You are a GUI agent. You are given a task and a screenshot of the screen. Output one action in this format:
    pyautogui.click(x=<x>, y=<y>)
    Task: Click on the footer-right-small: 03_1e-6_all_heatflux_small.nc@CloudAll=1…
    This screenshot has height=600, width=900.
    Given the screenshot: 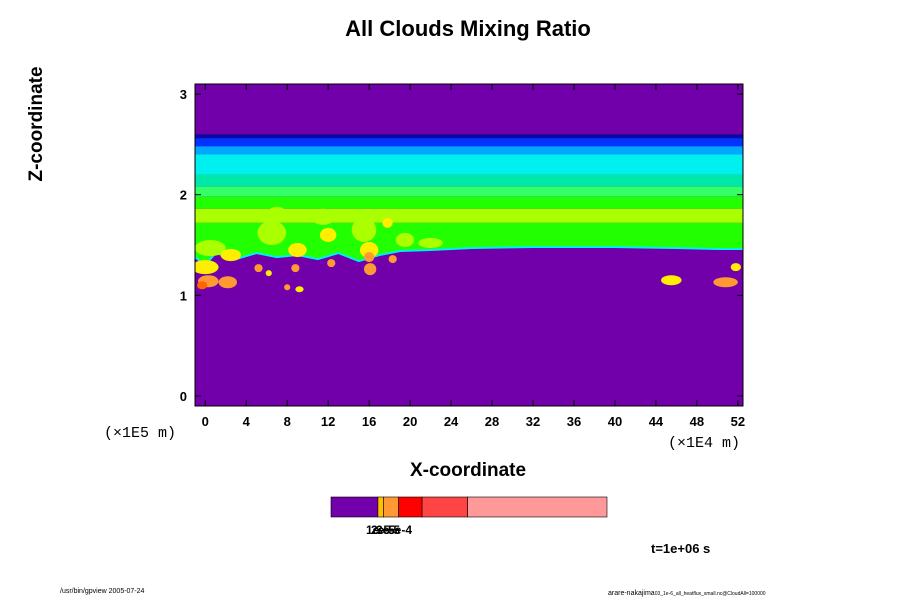 What is the action you would take?
    pyautogui.click(x=710, y=594)
    